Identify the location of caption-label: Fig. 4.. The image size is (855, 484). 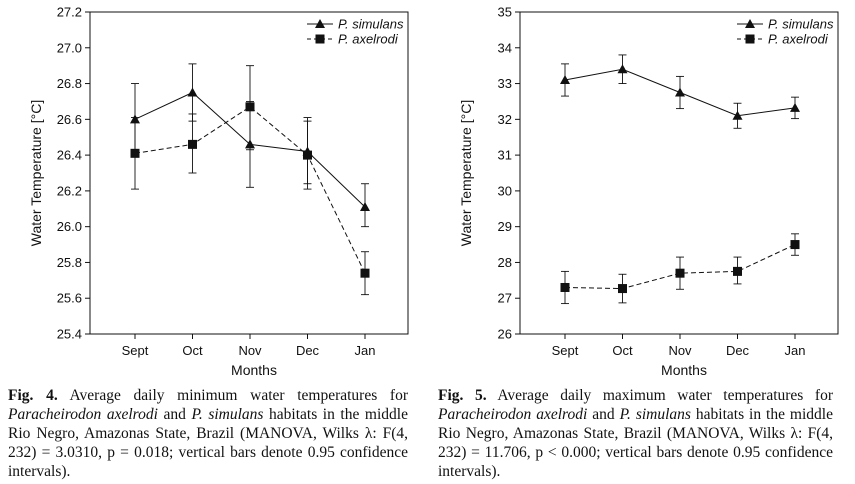
(33, 395).